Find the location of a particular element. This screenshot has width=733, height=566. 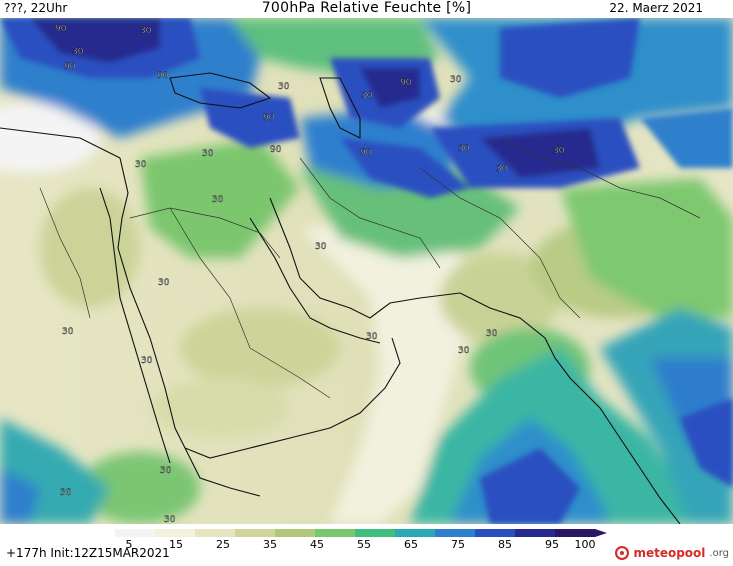

meteopool-logo-icon is located at coordinates (622, 553).